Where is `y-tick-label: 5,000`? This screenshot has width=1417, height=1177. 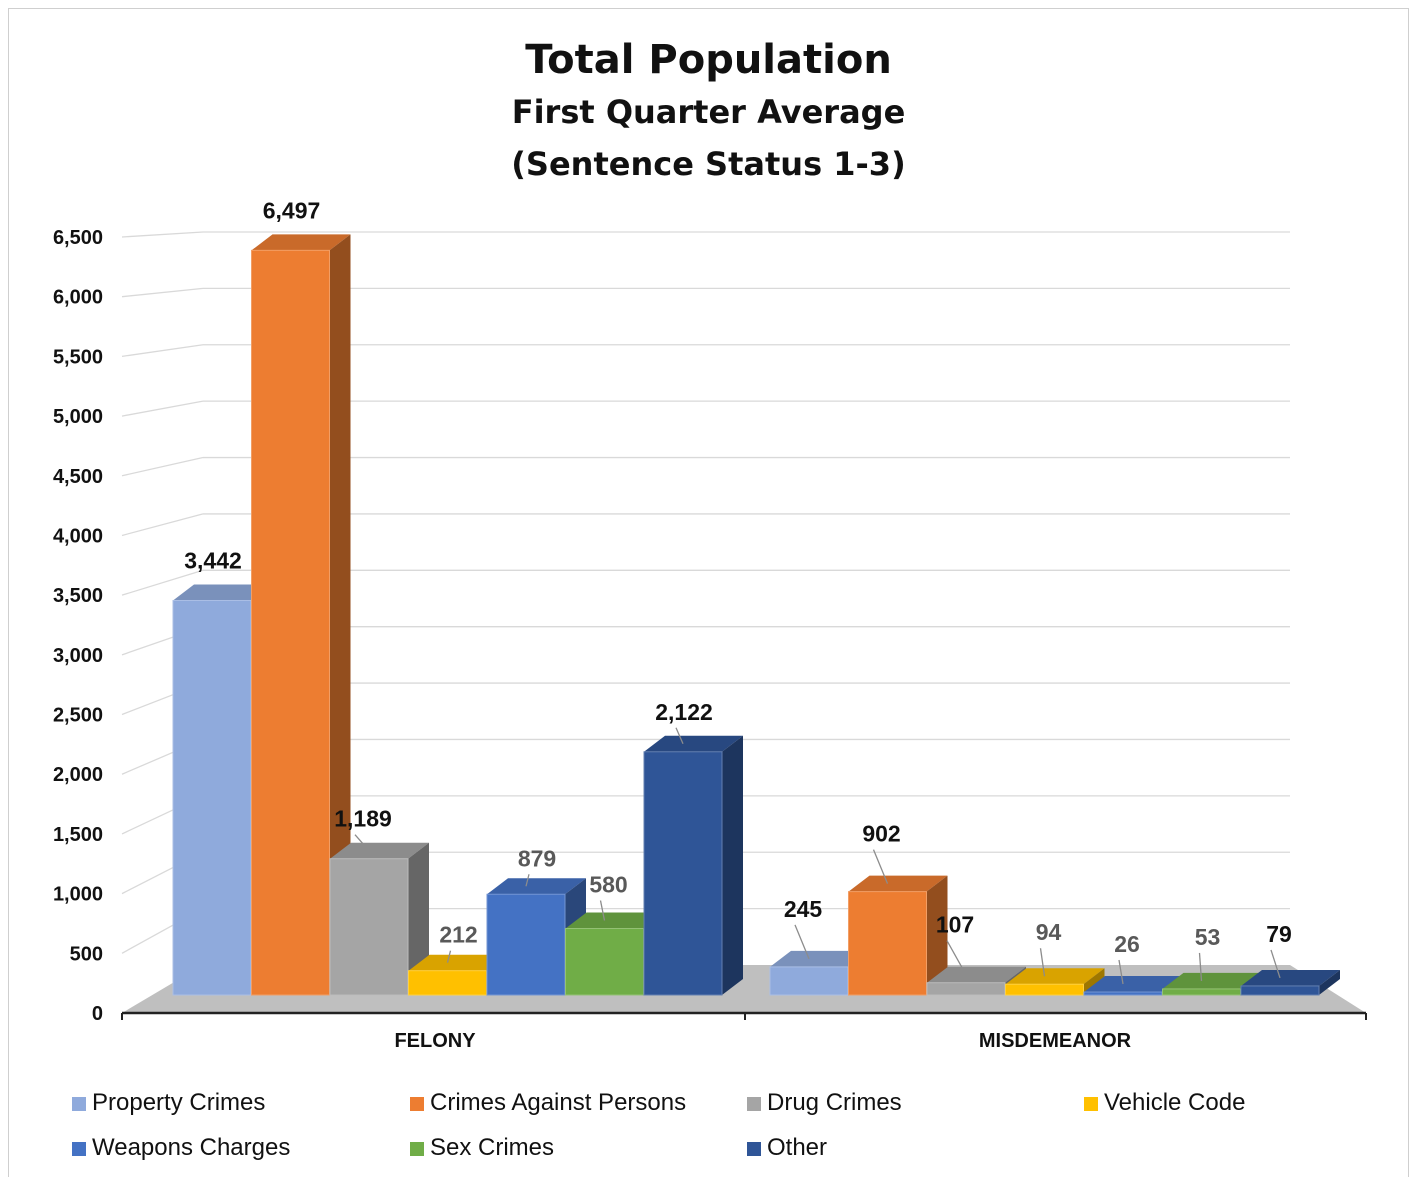
y-tick-label: 5,000 is located at coordinates (78, 417).